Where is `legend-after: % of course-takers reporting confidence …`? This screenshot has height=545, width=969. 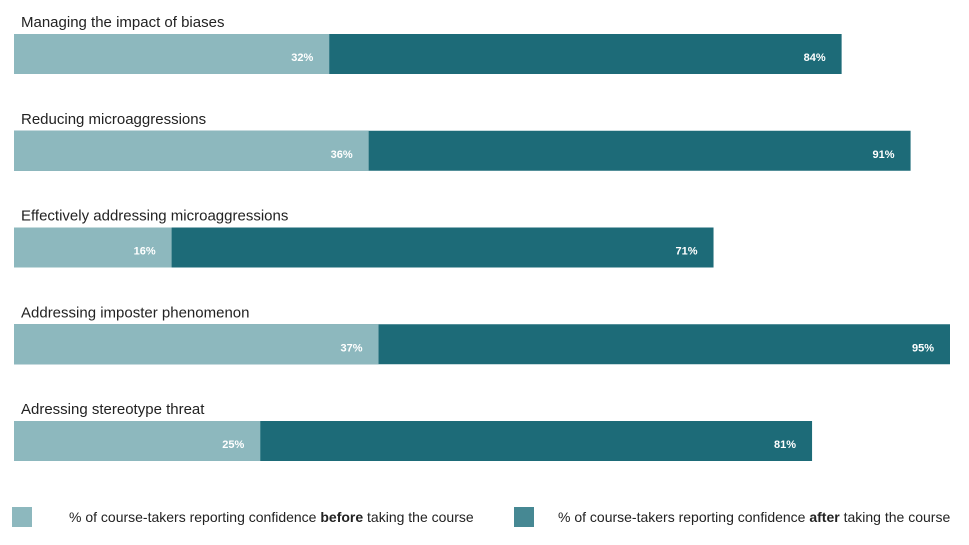 legend-after: % of course-takers reporting confidence … is located at coordinates (732, 517).